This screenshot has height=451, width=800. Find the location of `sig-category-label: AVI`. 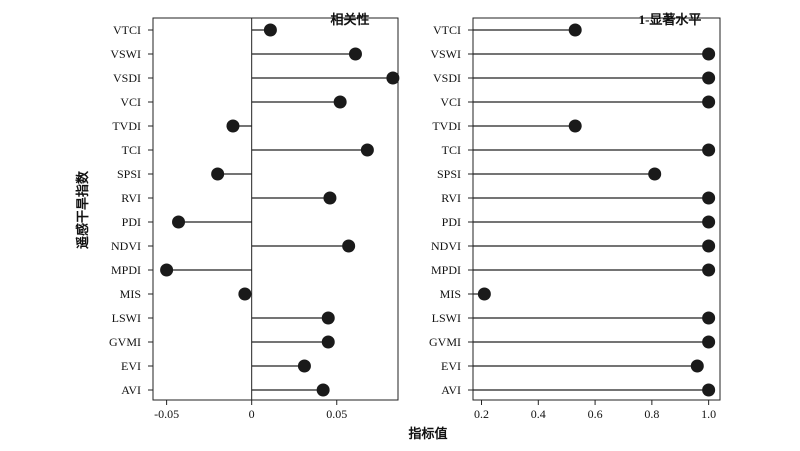

sig-category-label: AVI is located at coordinates (451, 390).